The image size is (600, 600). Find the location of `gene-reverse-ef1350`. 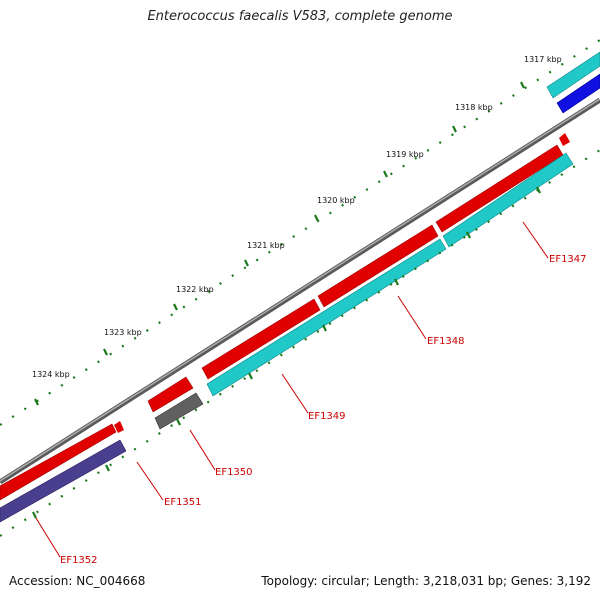

gene-reverse-ef1350 is located at coordinates (179, 411).